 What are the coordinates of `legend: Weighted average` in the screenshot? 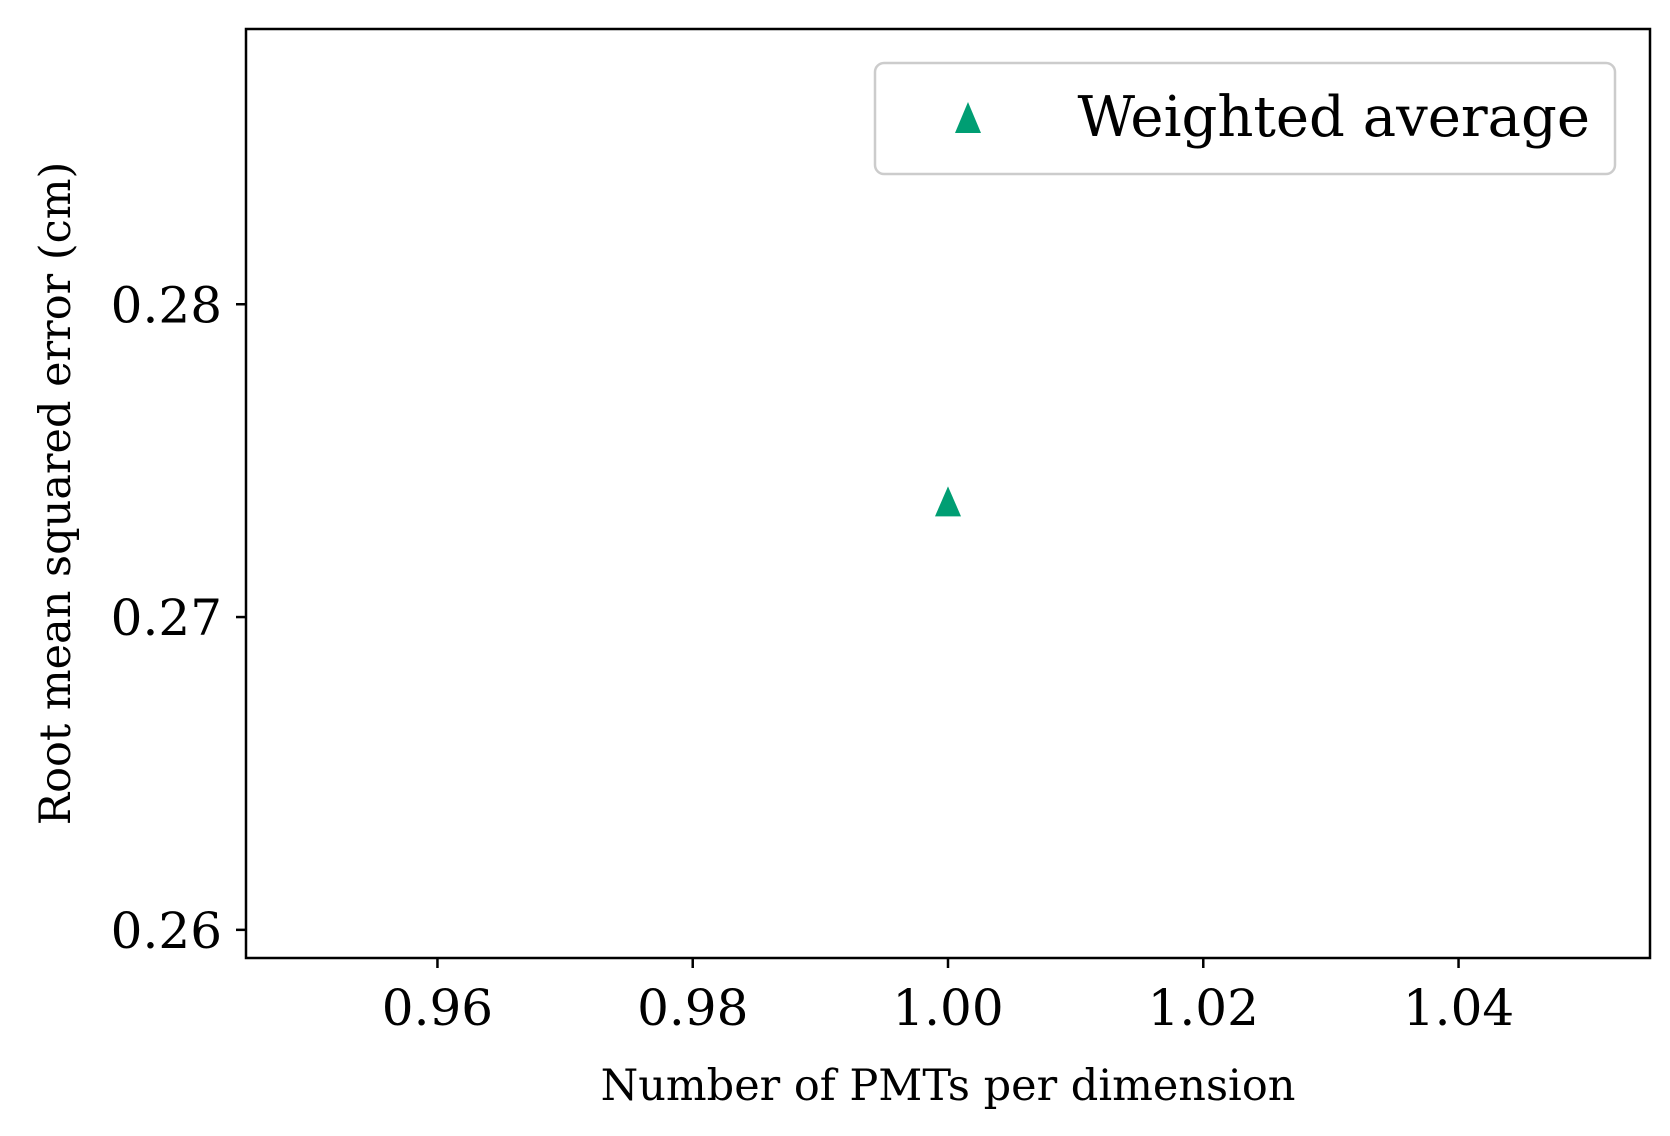 It's located at (1245, 118).